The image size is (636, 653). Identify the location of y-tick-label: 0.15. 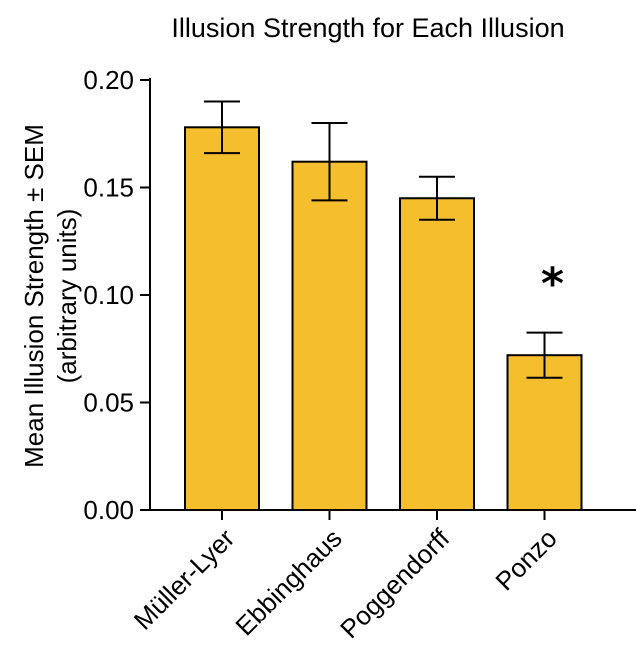
(108, 188).